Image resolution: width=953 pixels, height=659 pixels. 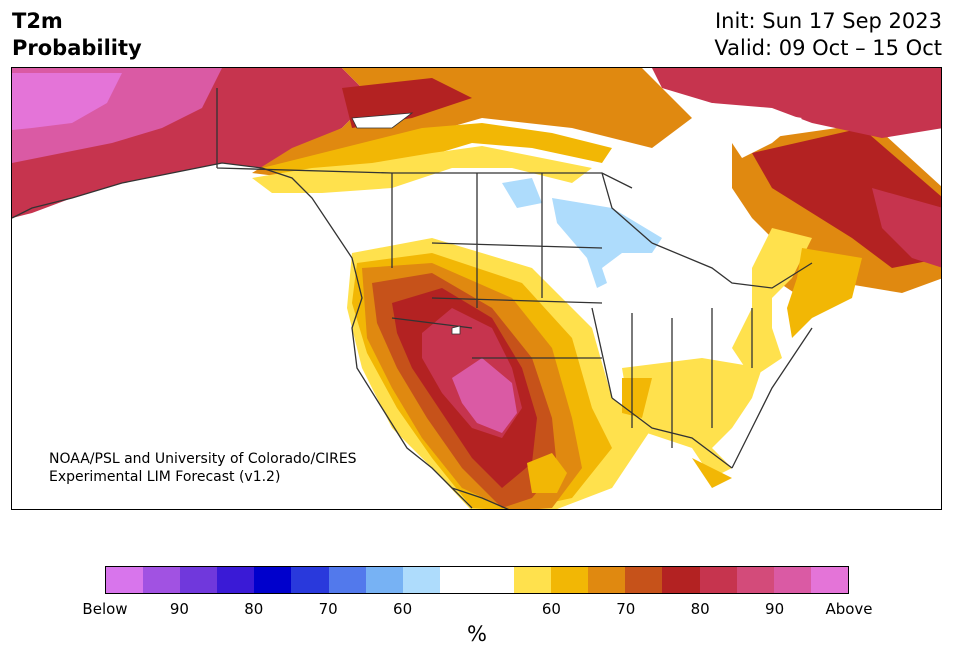 I want to click on region-east-canada-pink, so click(x=906, y=228).